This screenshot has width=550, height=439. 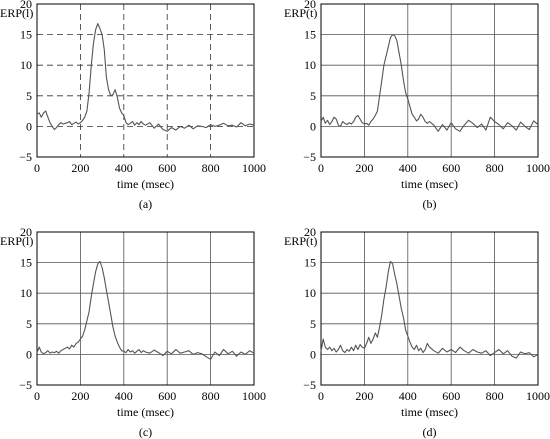 What do you see at coordinates (430, 432) in the screenshot?
I see `panel-caption: (d)` at bounding box center [430, 432].